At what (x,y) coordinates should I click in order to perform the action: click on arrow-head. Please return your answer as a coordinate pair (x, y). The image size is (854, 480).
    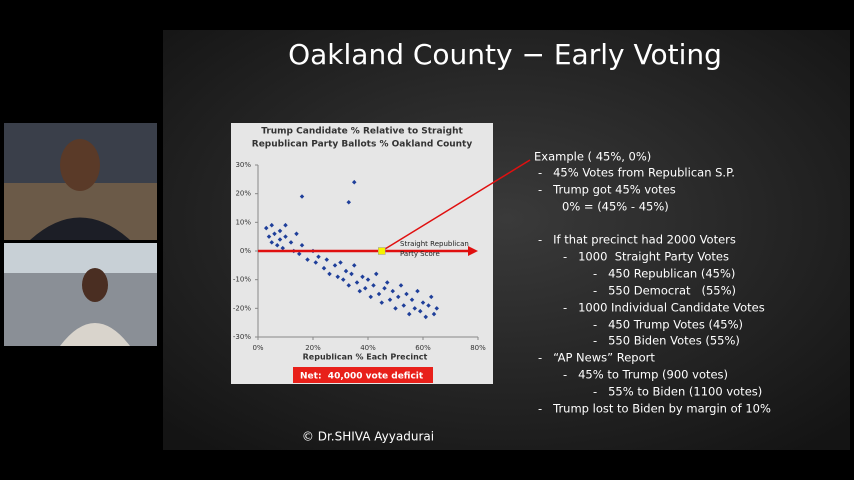
    Looking at the image, I should click on (473, 251).